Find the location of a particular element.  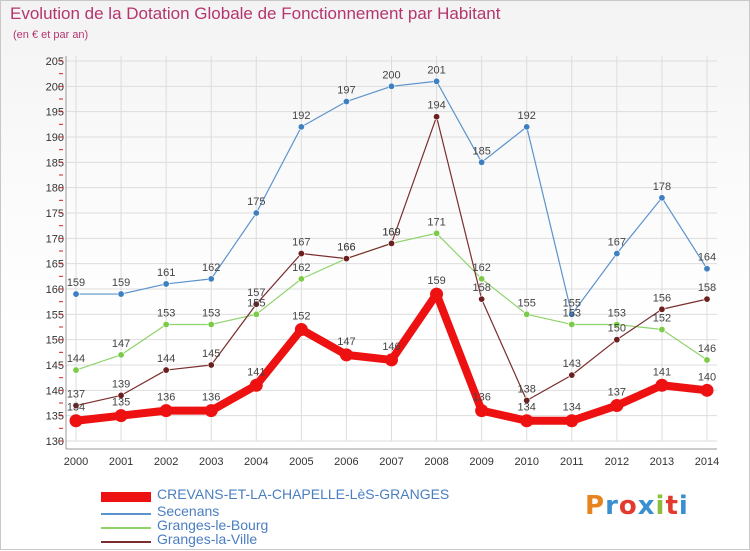

brand-letter: r is located at coordinates (612, 506).